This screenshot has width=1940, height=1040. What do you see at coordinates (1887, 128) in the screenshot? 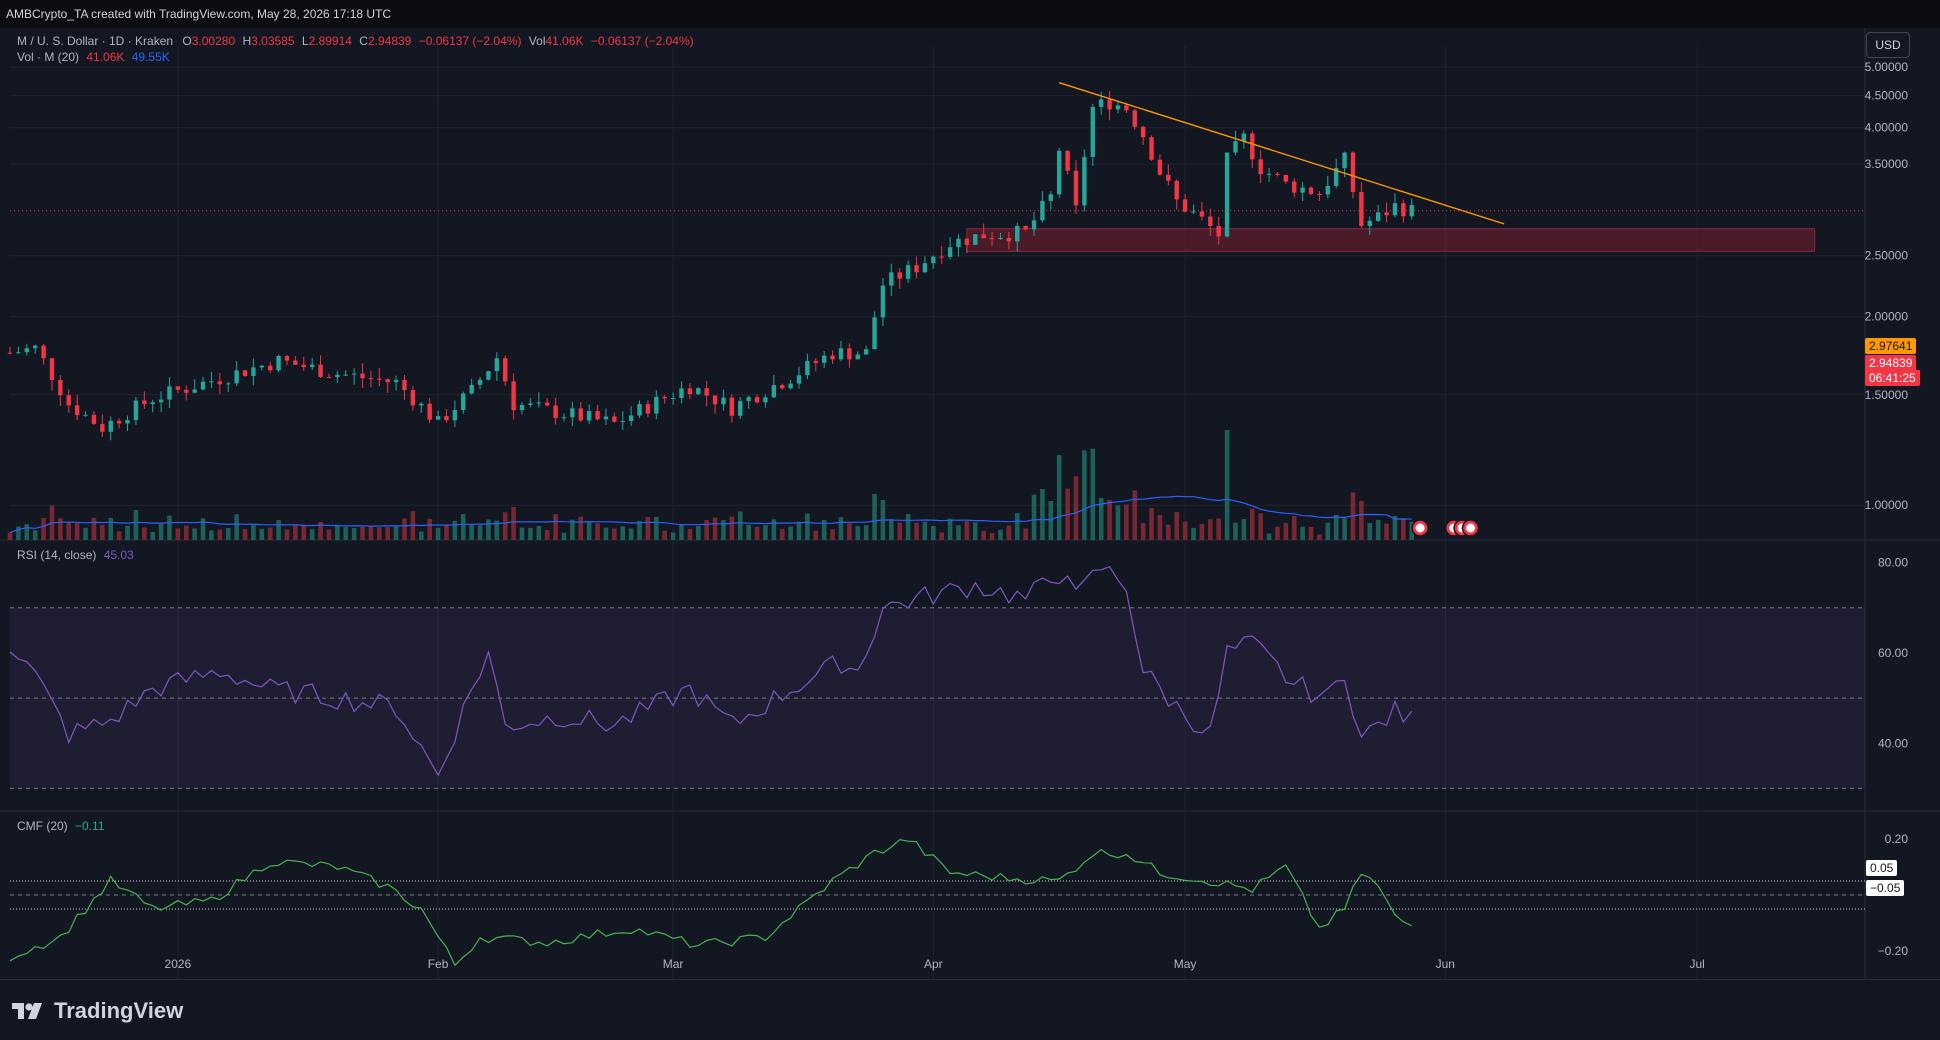
I see `price-tick-label: 4.00000` at bounding box center [1887, 128].